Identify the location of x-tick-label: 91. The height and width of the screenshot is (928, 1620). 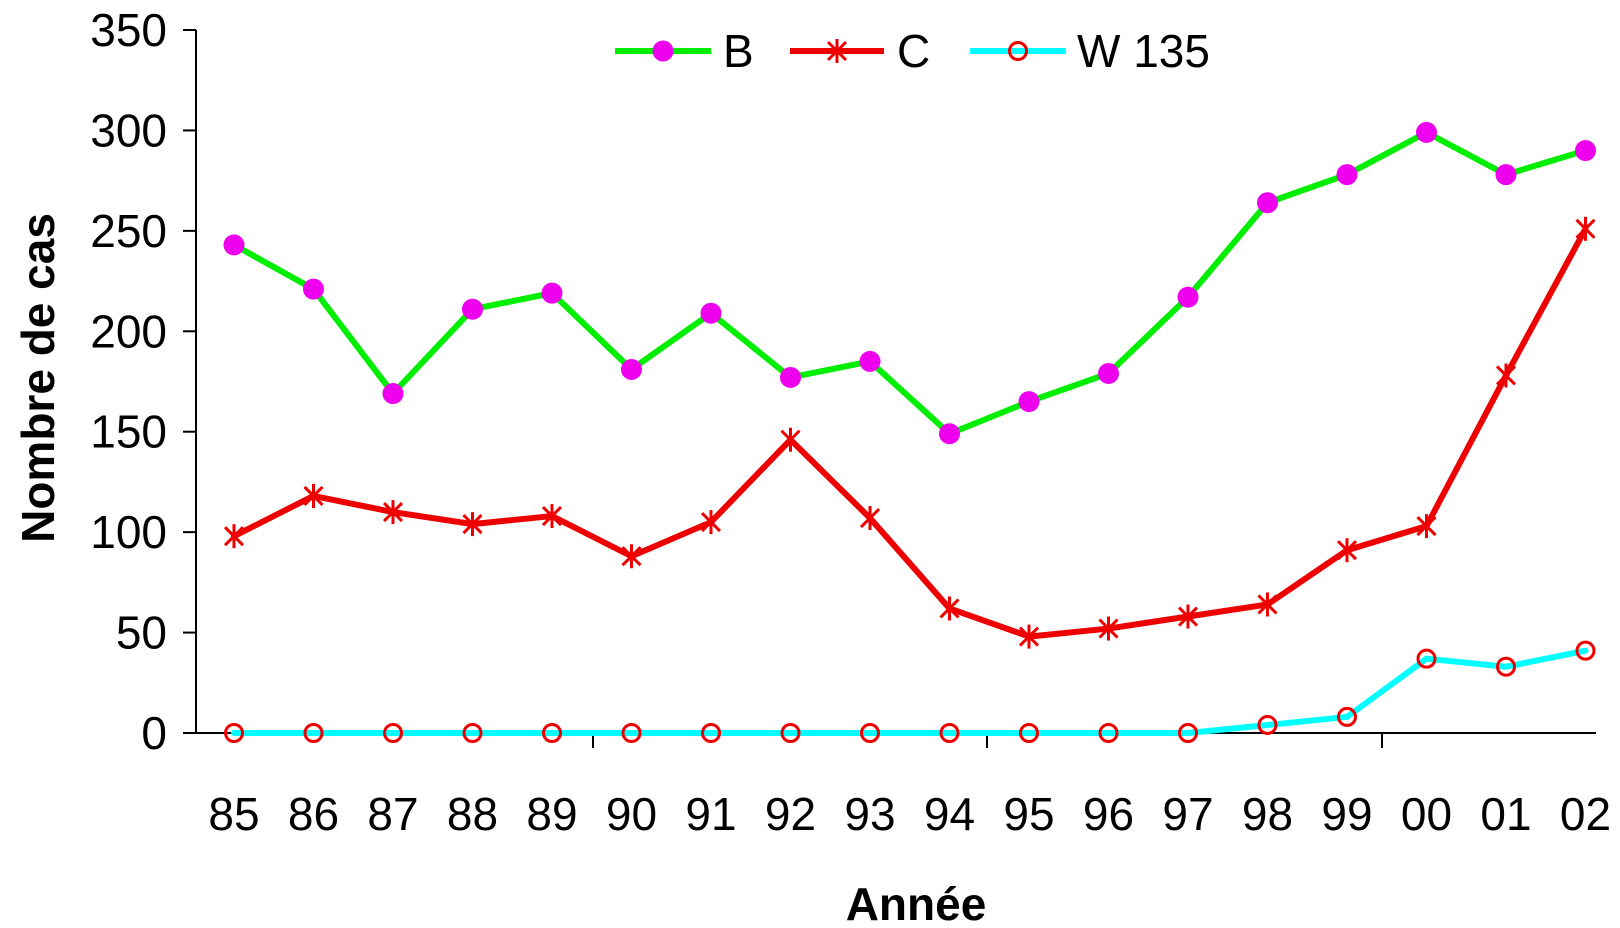
(710, 814).